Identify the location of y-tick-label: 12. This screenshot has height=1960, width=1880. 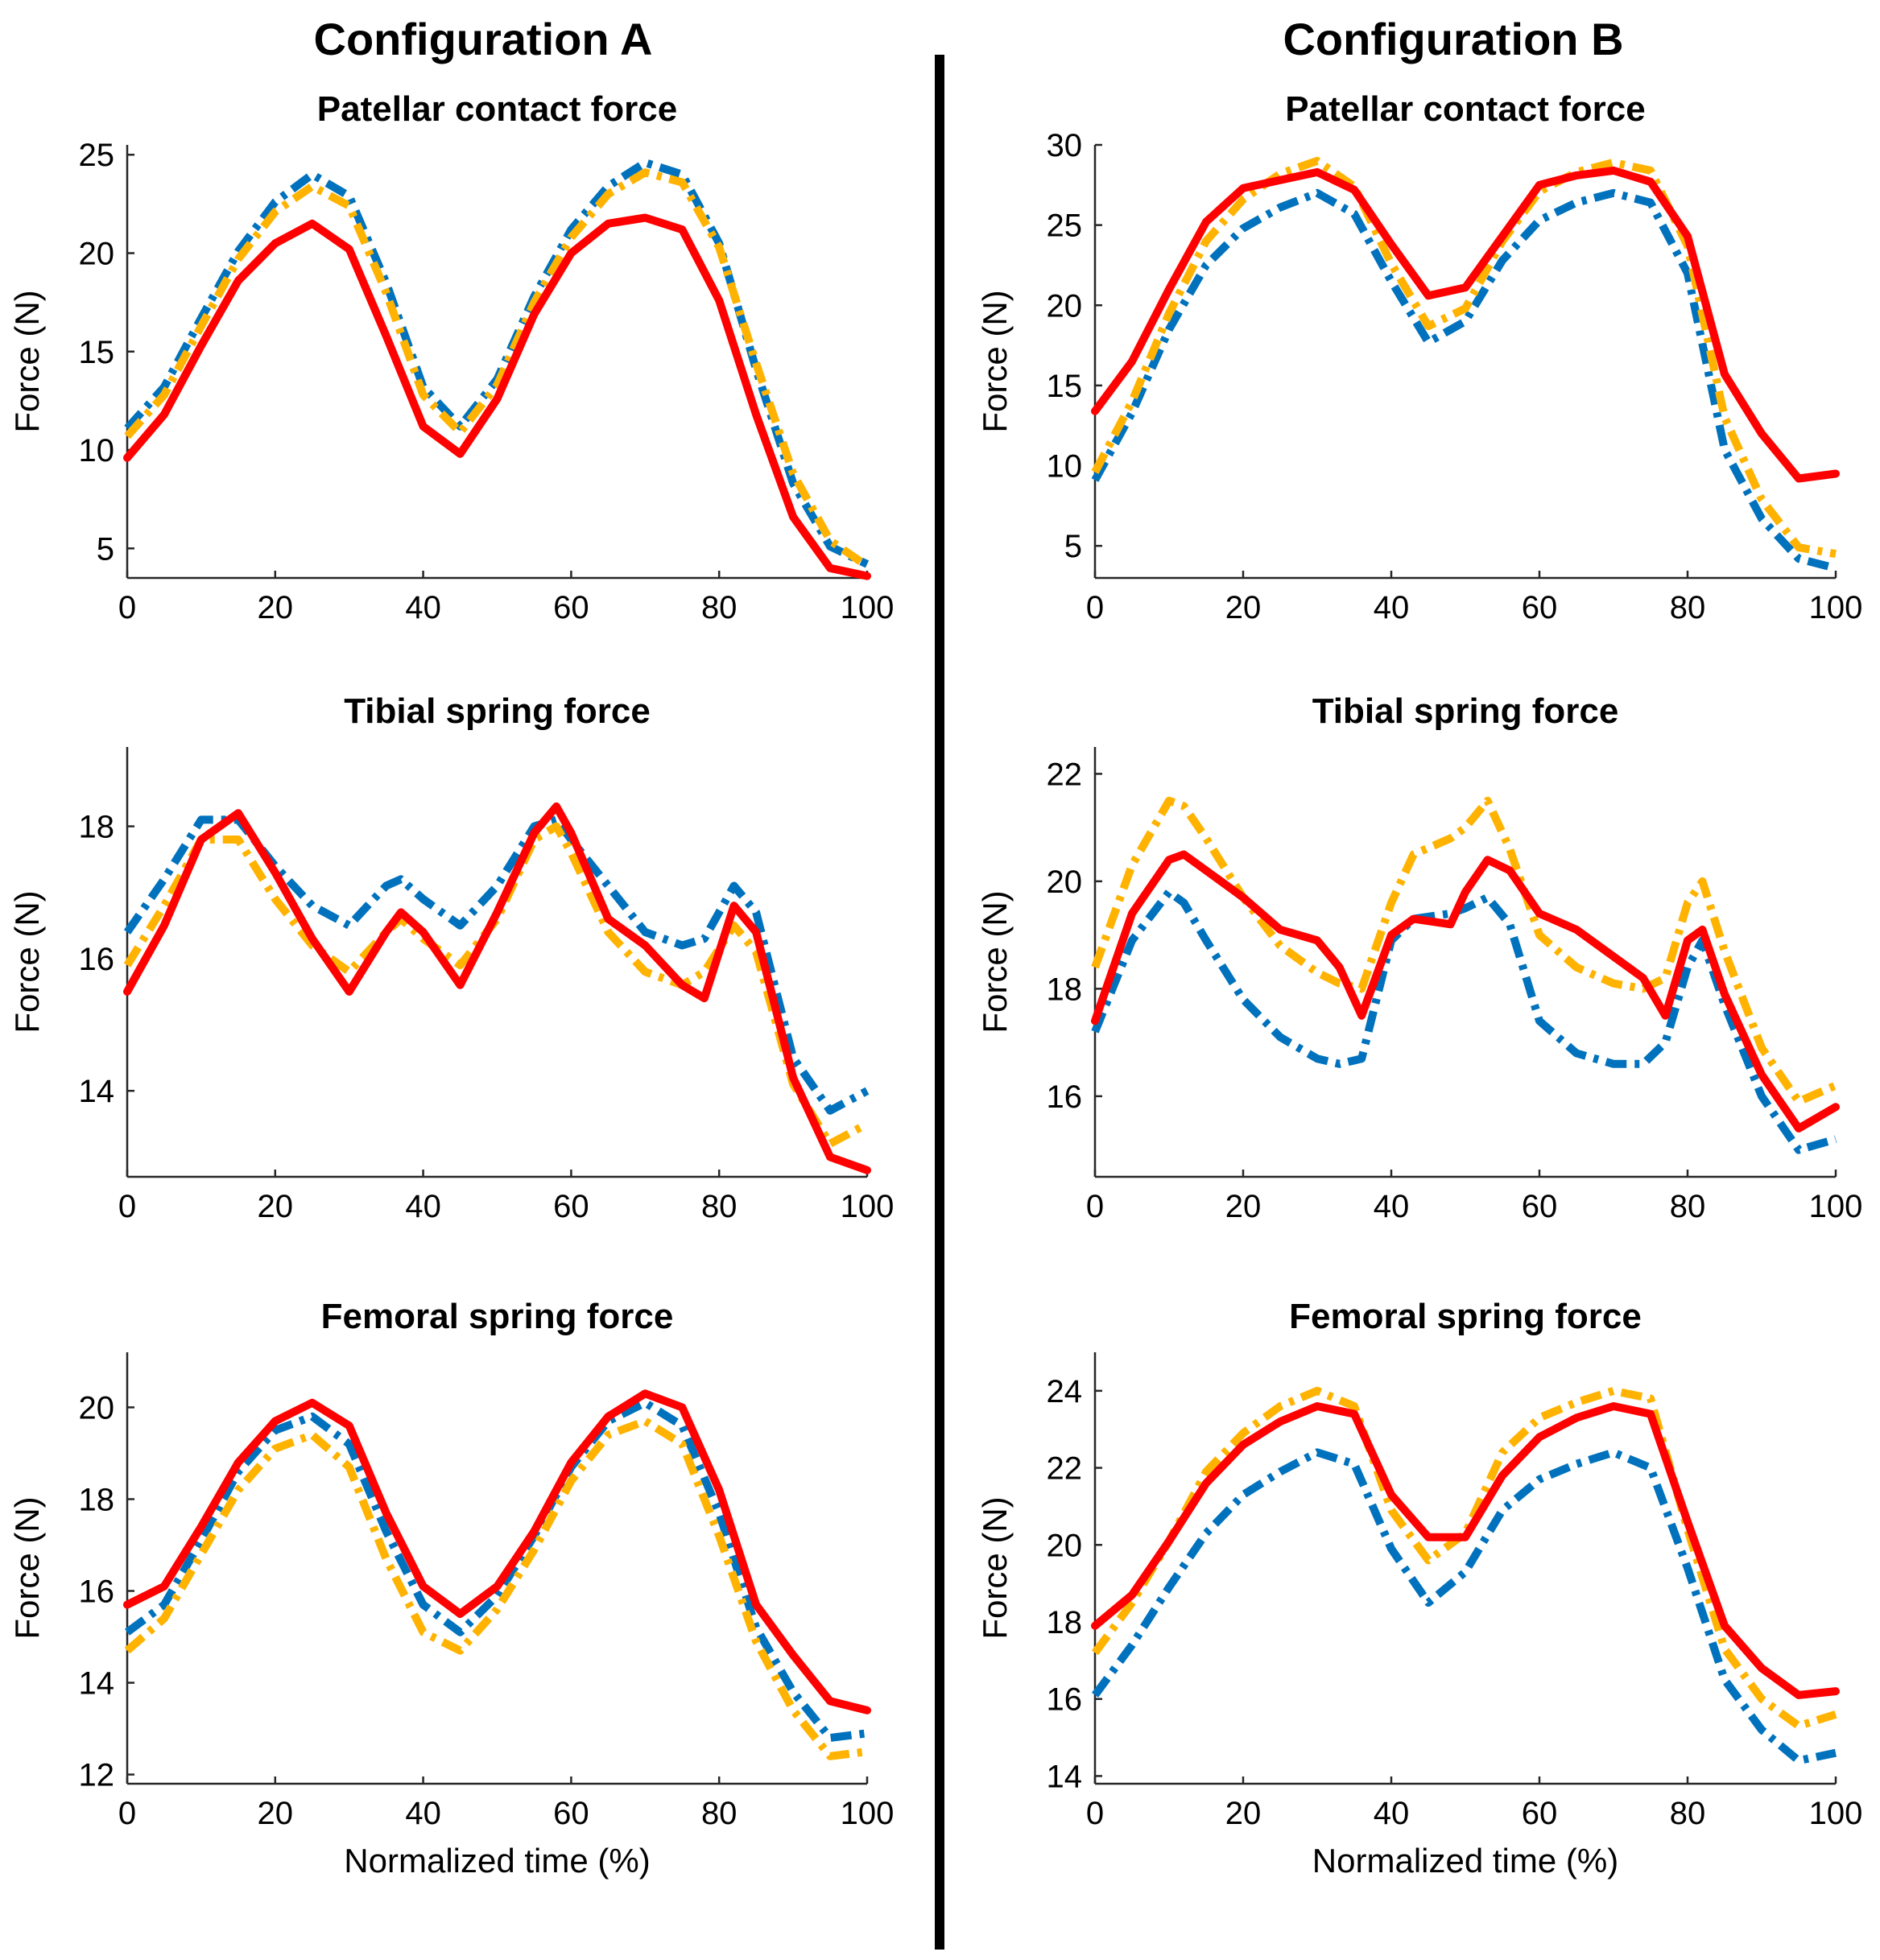
(97, 1775).